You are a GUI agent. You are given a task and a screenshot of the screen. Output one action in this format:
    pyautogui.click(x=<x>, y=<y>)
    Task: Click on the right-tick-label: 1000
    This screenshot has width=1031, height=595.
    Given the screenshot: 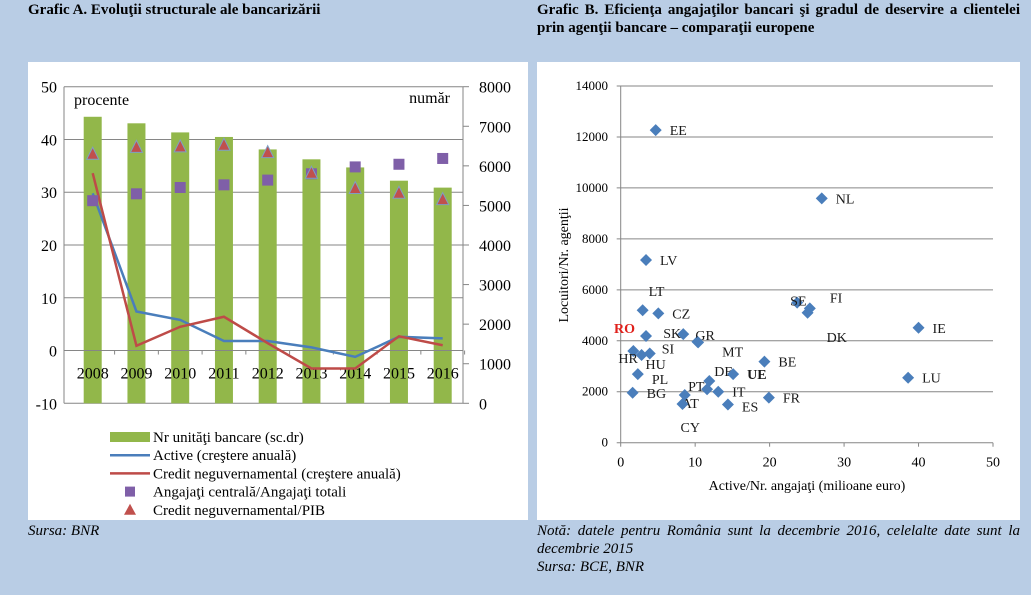 What is the action you would take?
    pyautogui.click(x=495, y=365)
    